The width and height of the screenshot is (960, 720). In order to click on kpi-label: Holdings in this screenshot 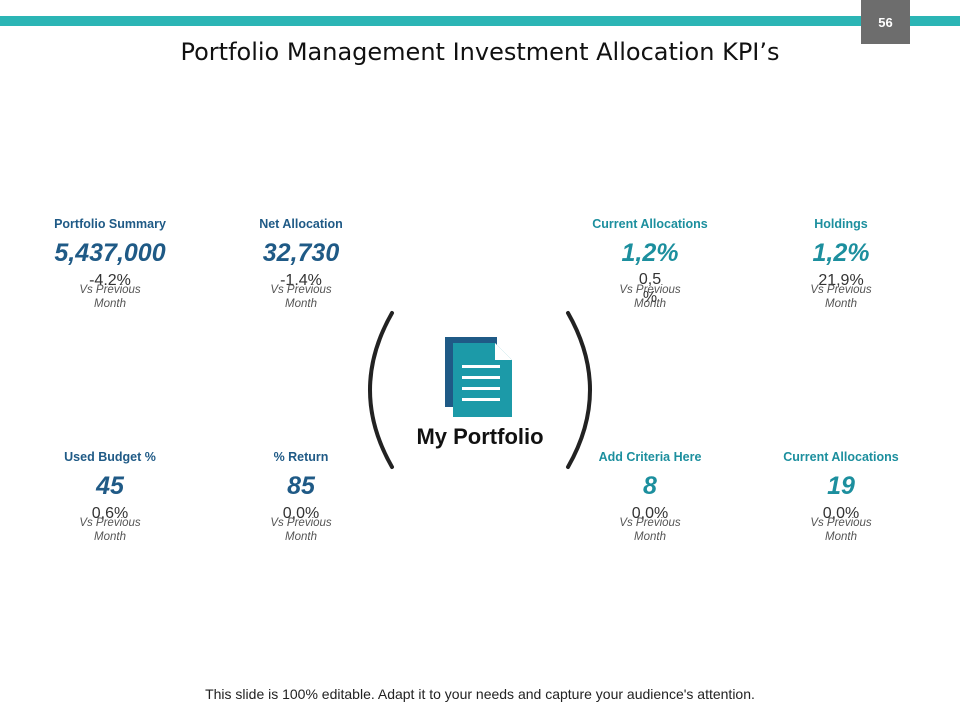, I will do `click(841, 224)`.